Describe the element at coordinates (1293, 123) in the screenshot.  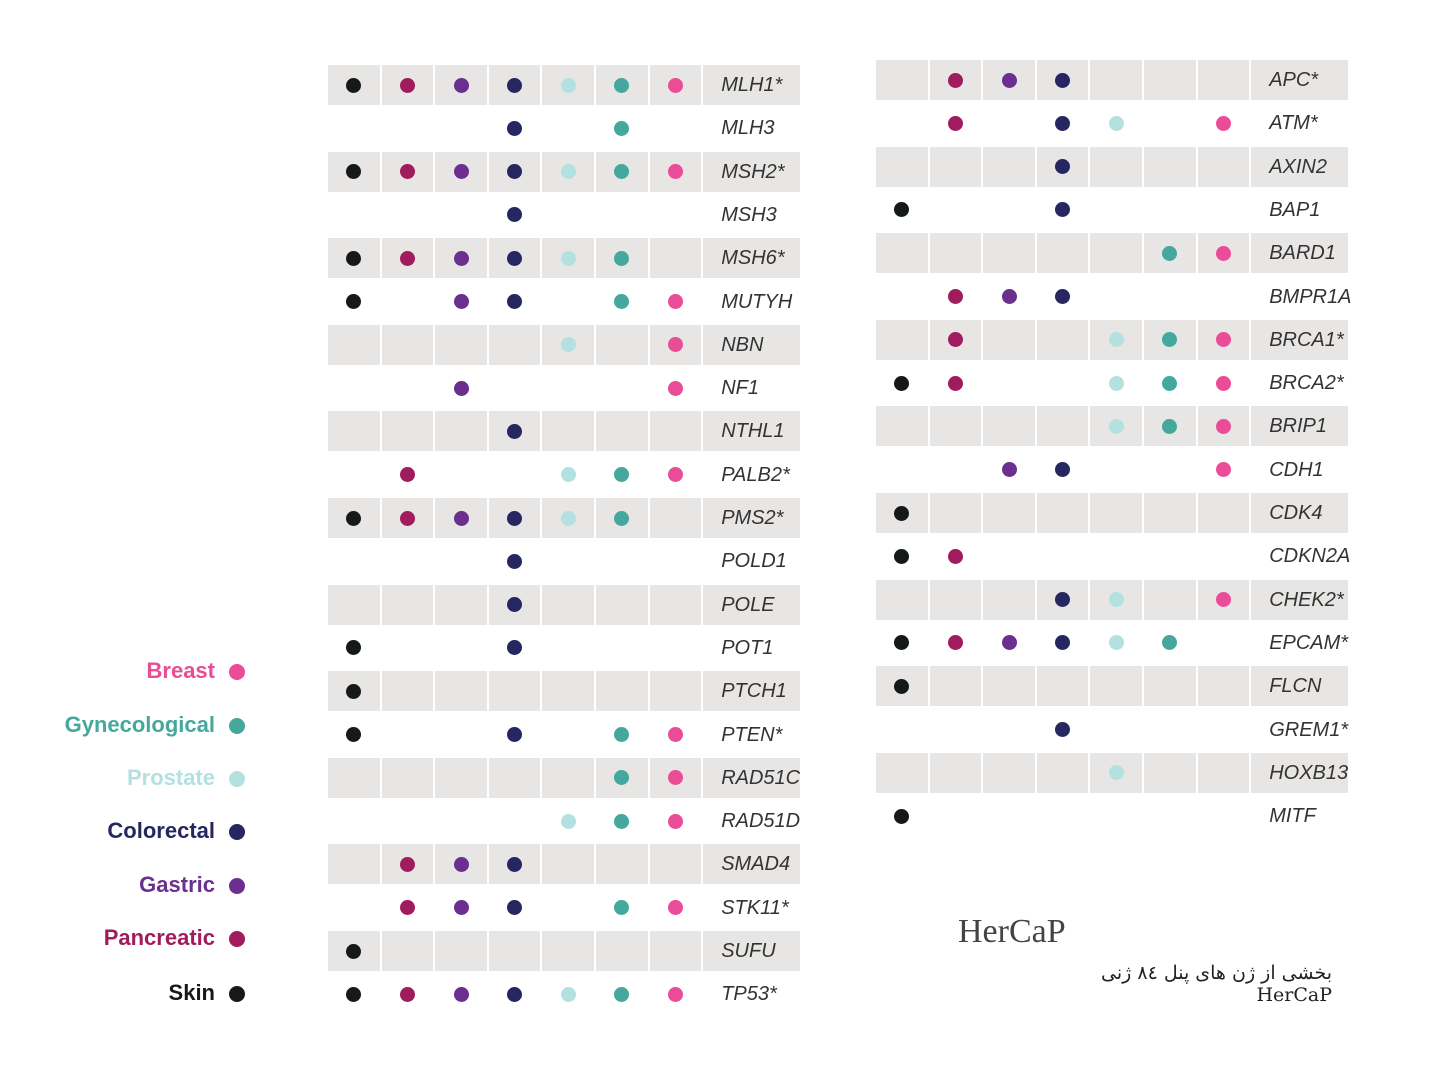
I see `gene-label: ATM*` at that location.